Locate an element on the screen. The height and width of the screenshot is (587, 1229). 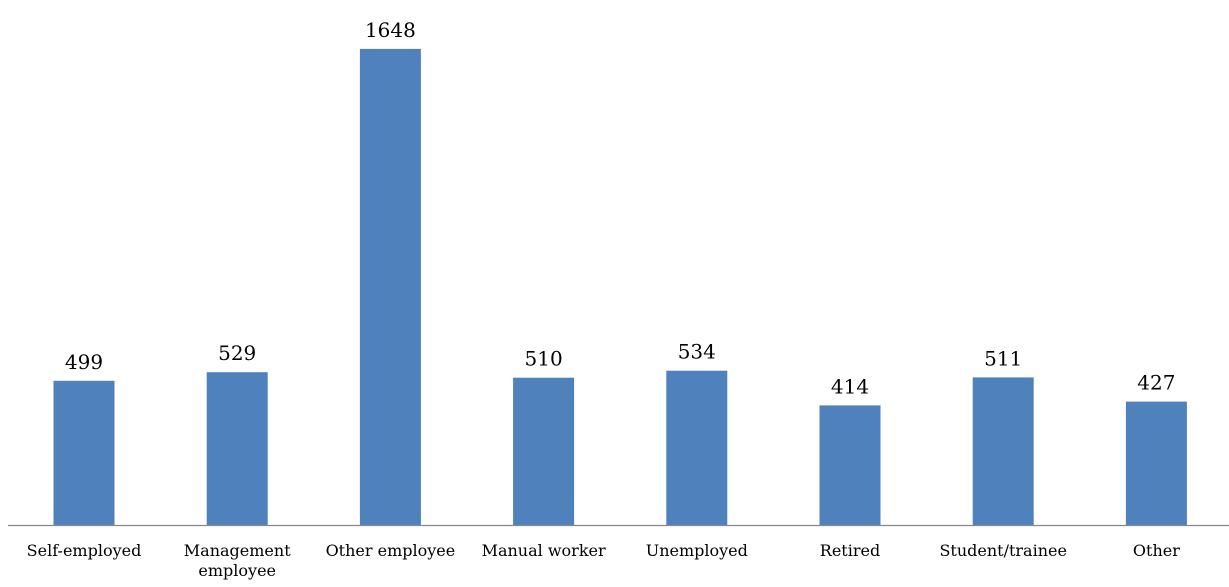
x-tick-label-line: employee is located at coordinates (237, 570).